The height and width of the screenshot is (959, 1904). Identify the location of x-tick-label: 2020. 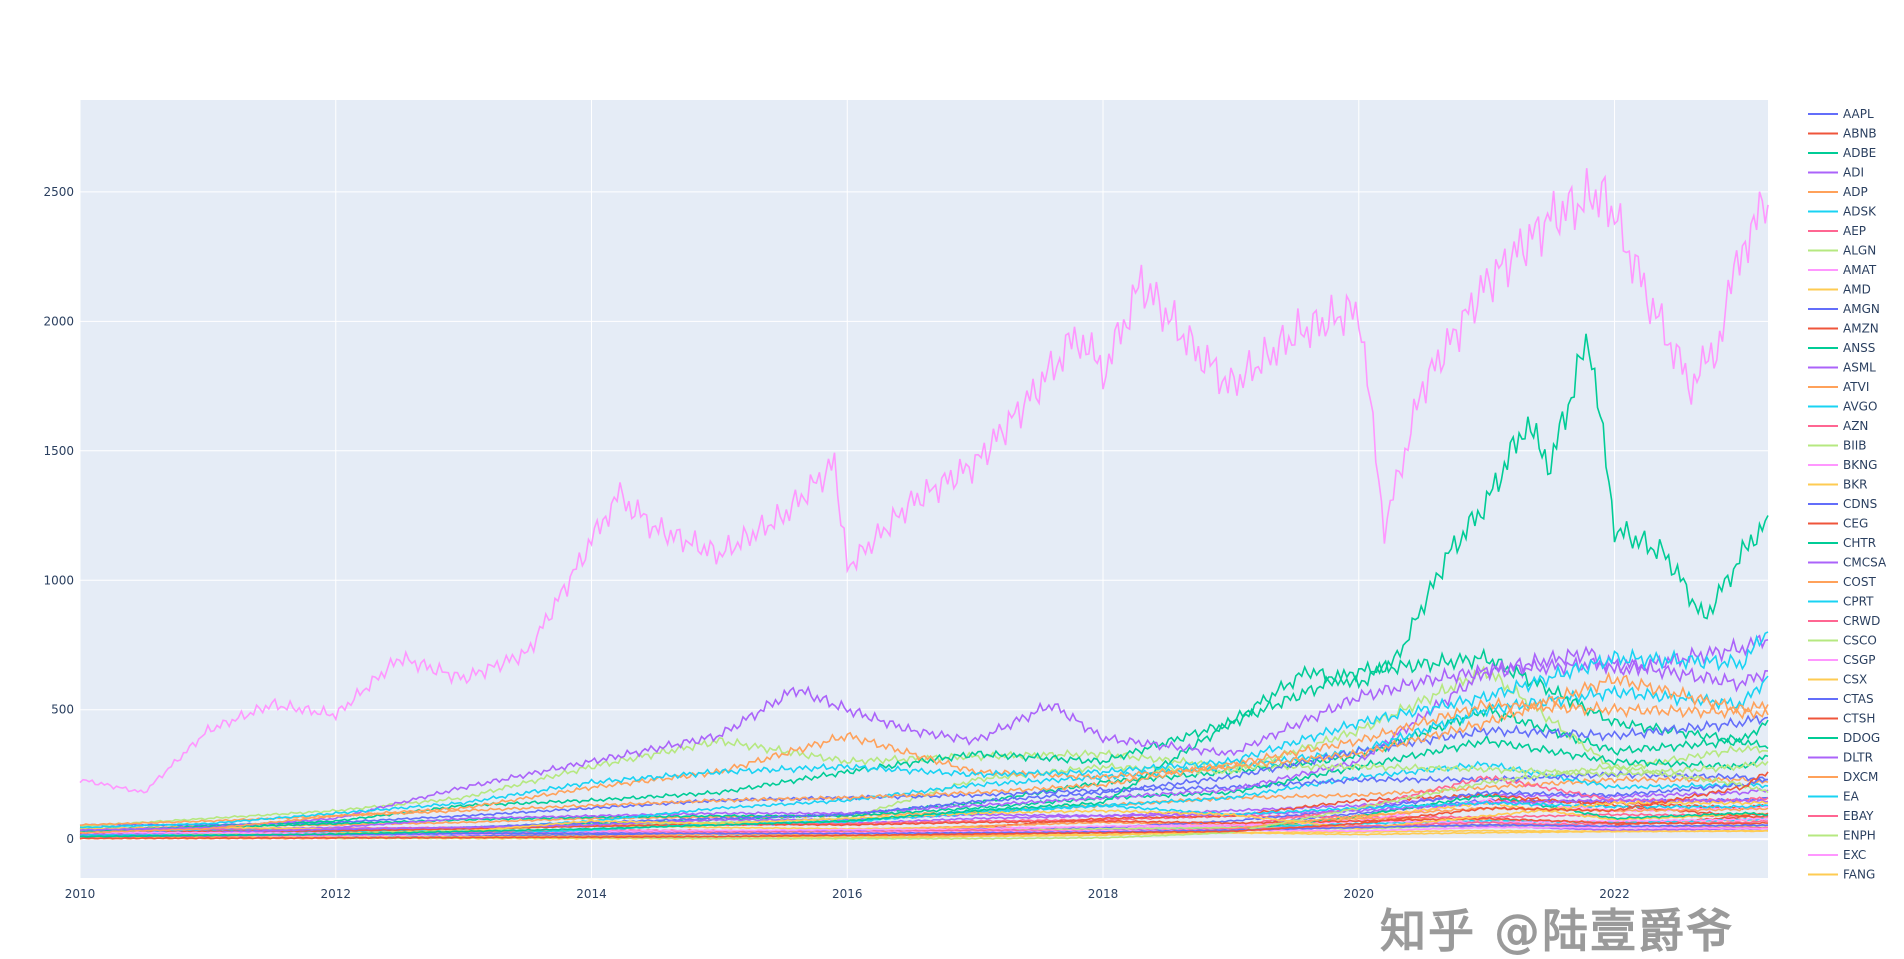
(1359, 894).